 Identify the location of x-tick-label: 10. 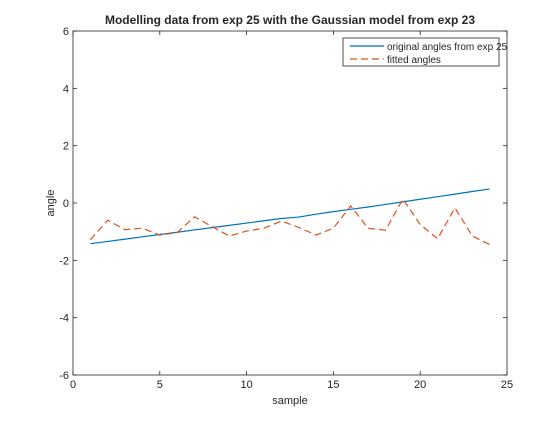
(246, 385).